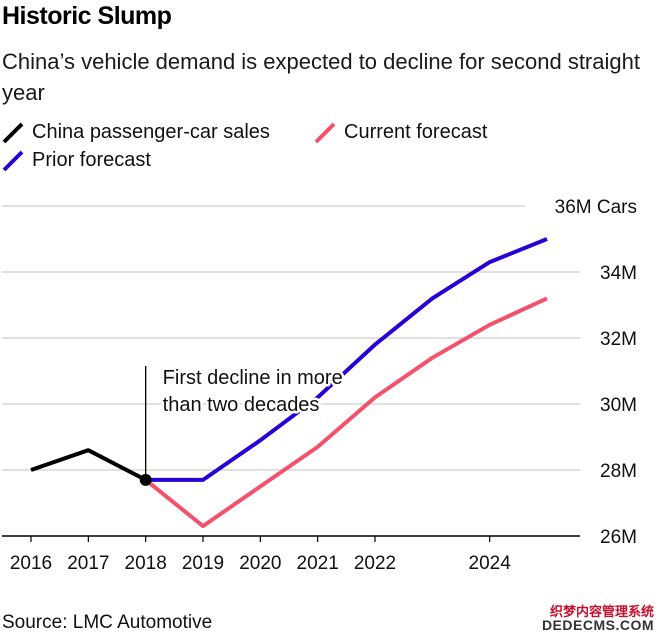 The width and height of the screenshot is (660, 637). Describe the element at coordinates (375, 563) in the screenshot. I see `x-tick-label: 2022` at that location.